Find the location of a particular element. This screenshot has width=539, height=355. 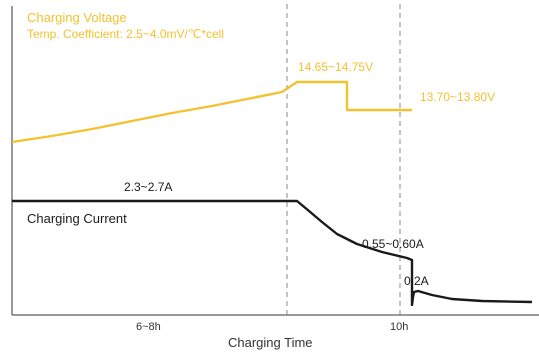

x-tick-label: 10h is located at coordinates (399, 327).